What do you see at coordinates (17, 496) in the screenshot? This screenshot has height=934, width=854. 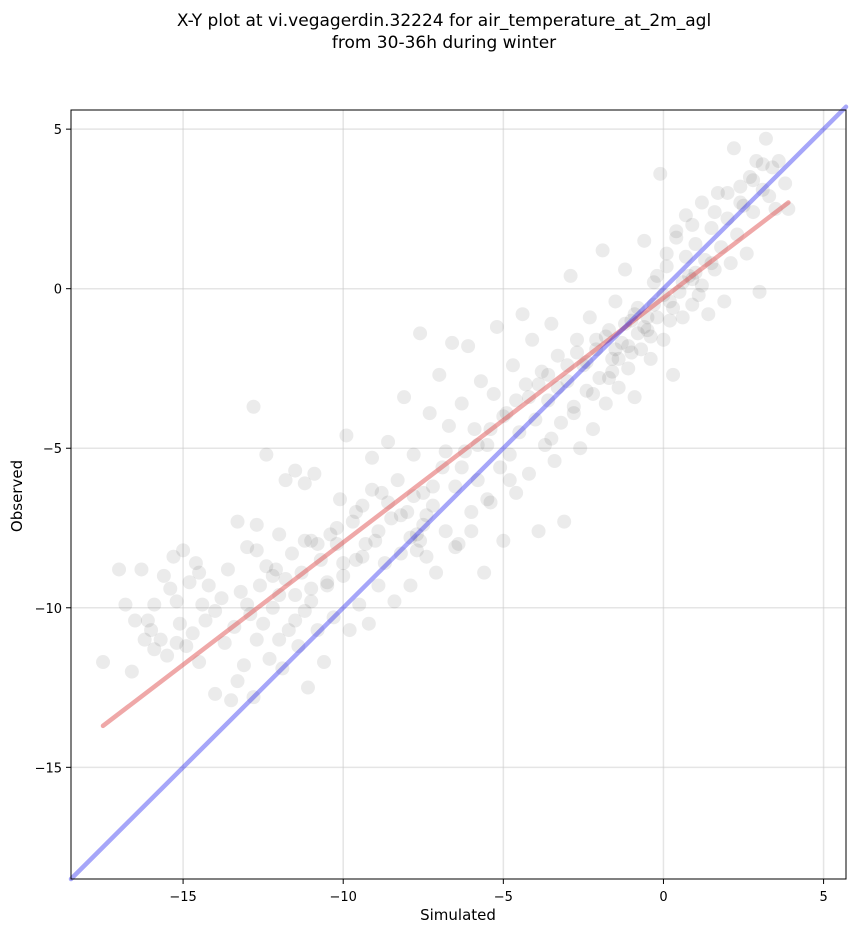 I see `y-axis-label: Observed` at bounding box center [17, 496].